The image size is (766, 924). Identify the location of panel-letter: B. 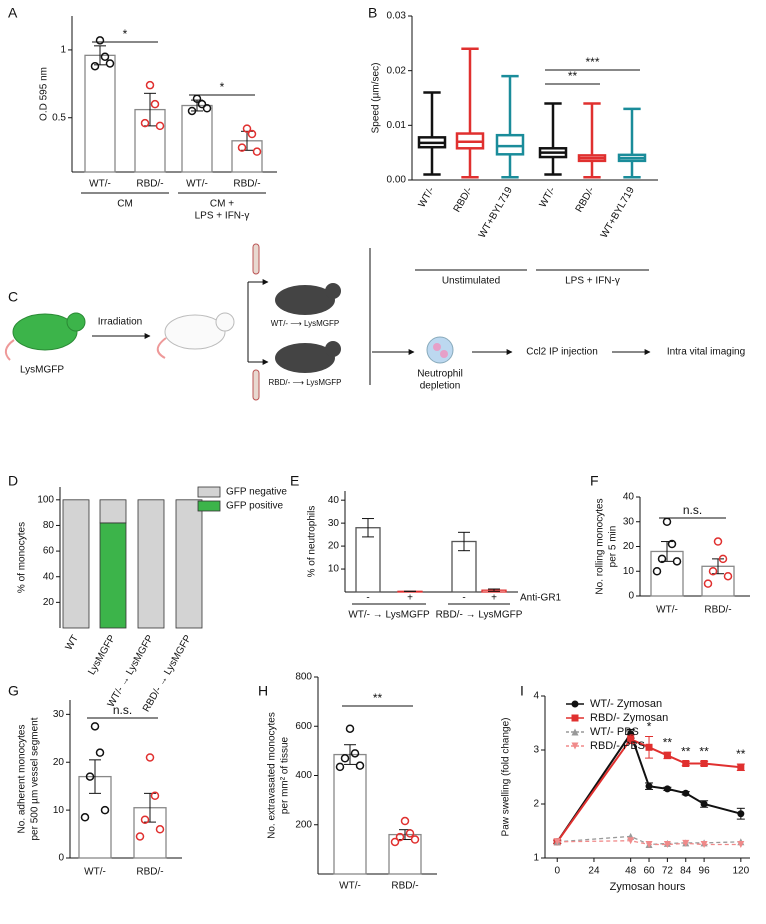
(372, 13).